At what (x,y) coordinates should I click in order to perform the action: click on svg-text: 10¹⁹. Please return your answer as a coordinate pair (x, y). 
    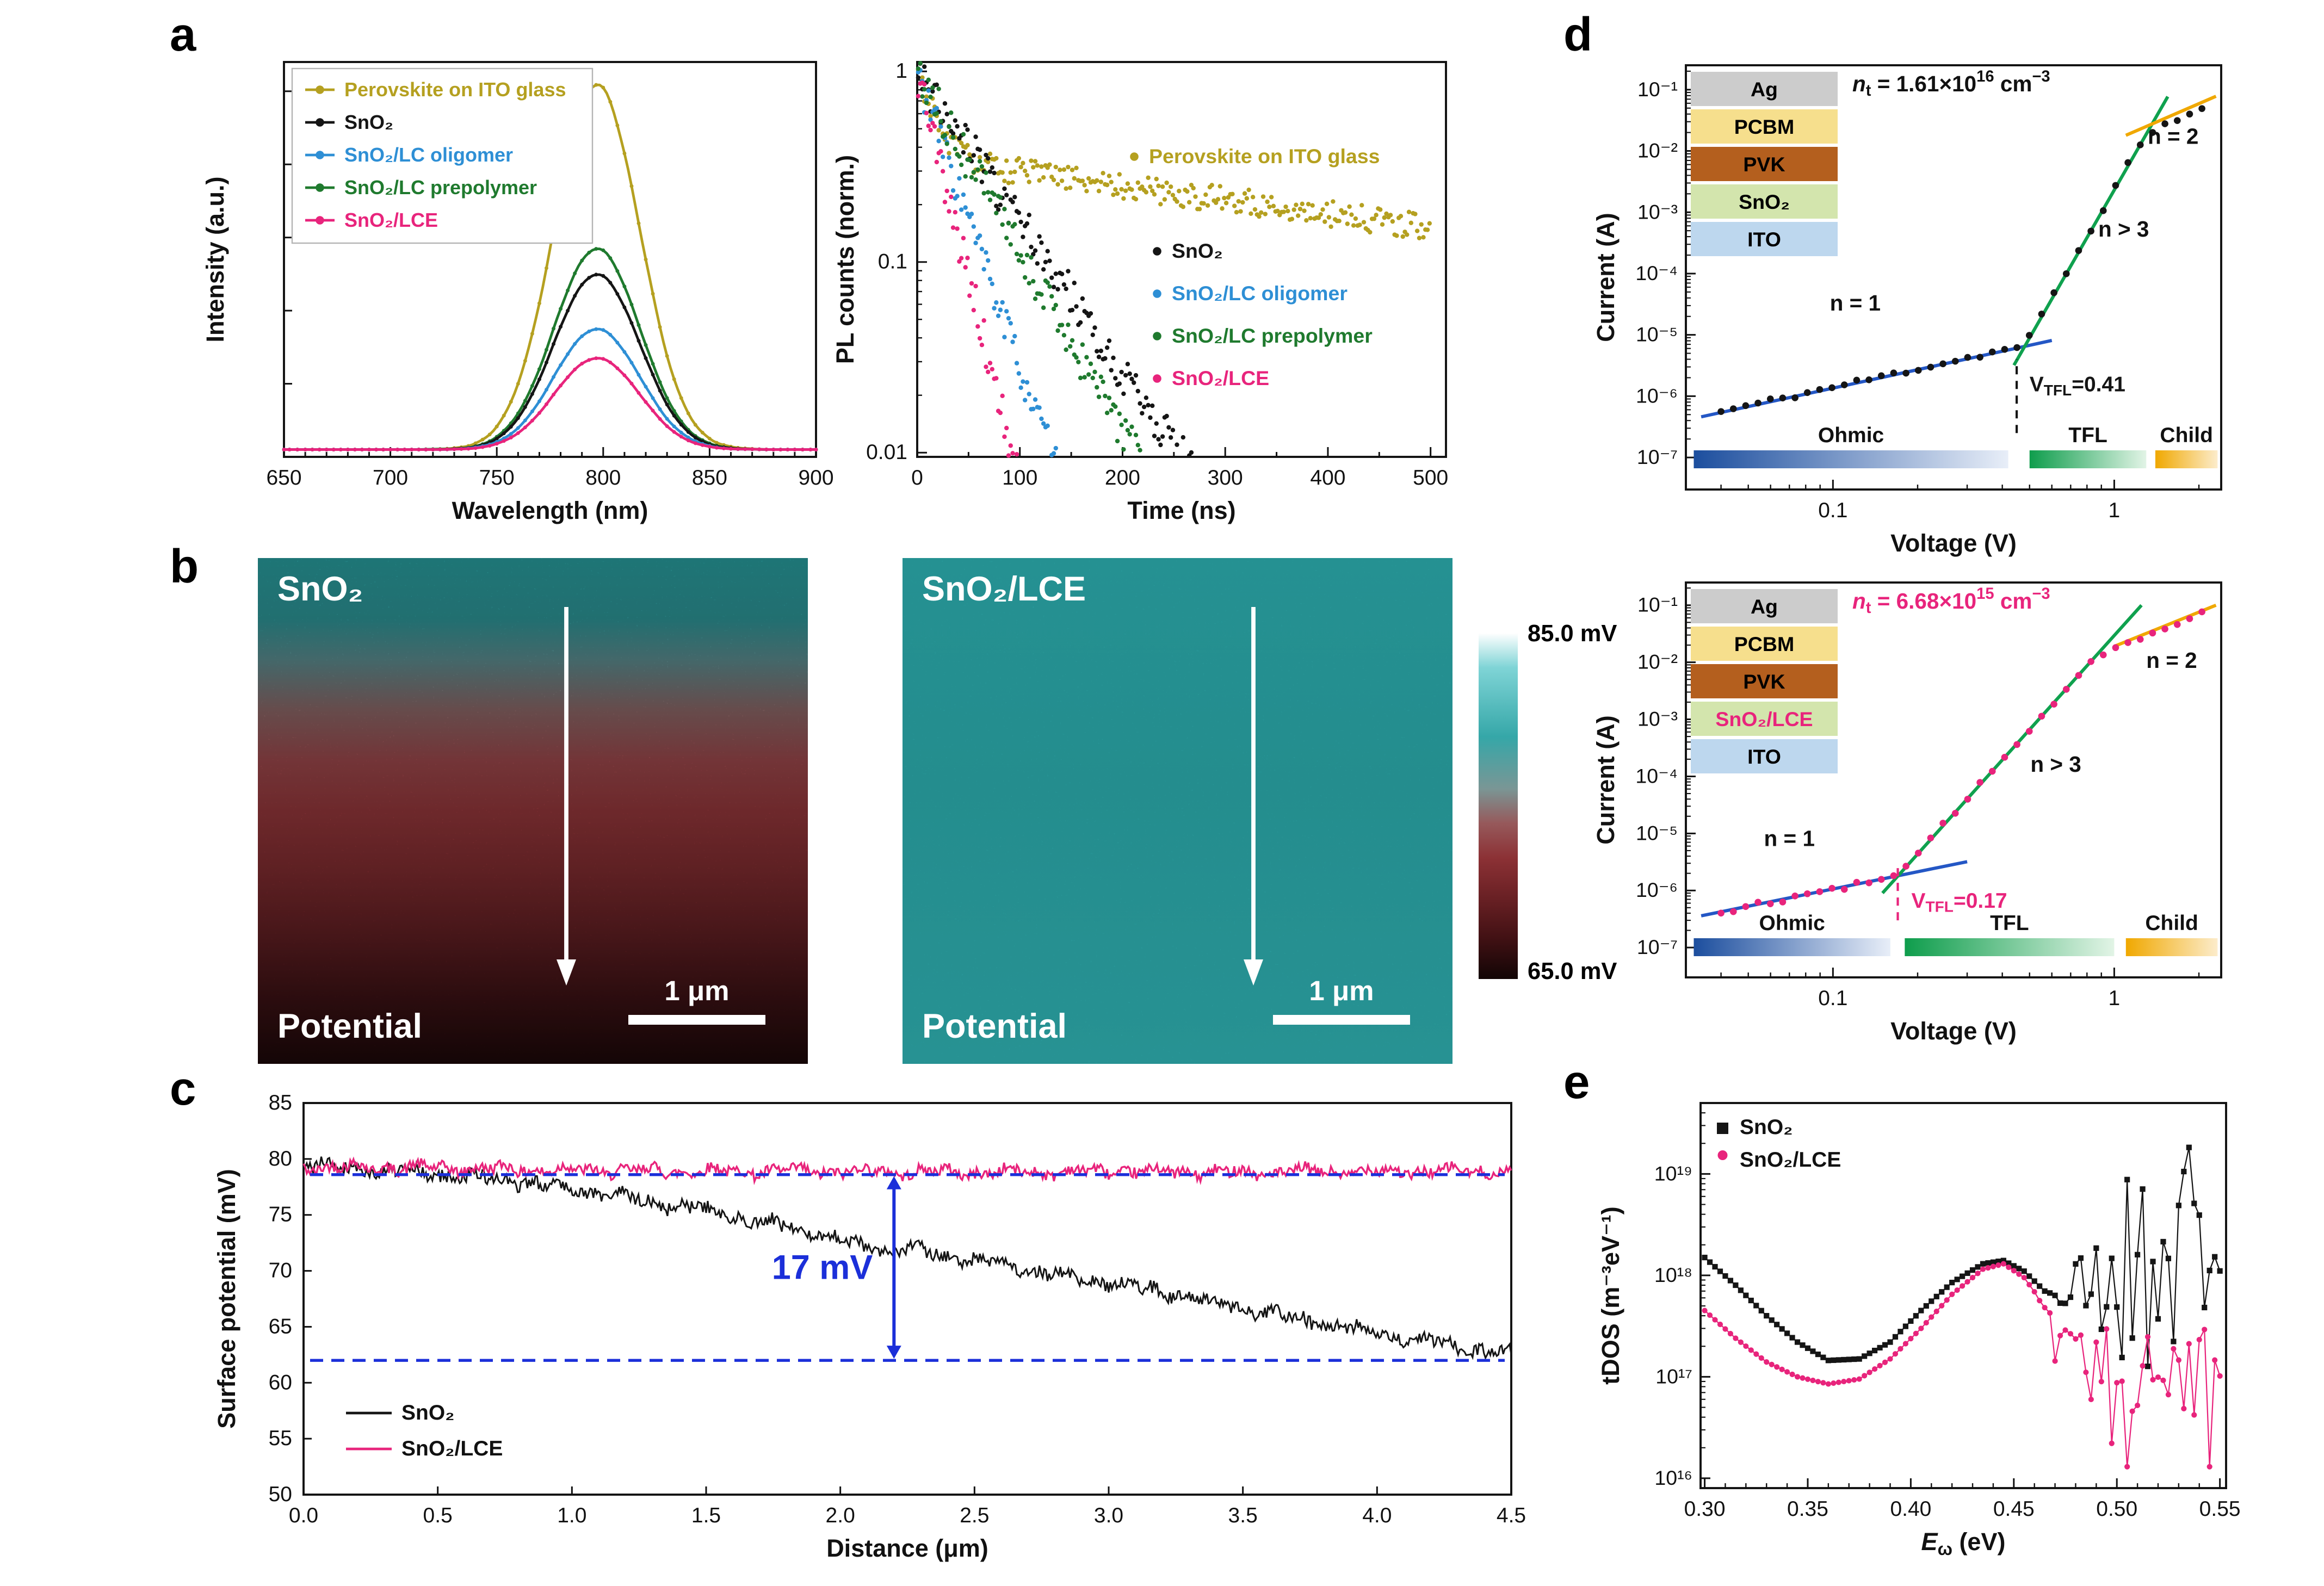
    Looking at the image, I should click on (1673, 1173).